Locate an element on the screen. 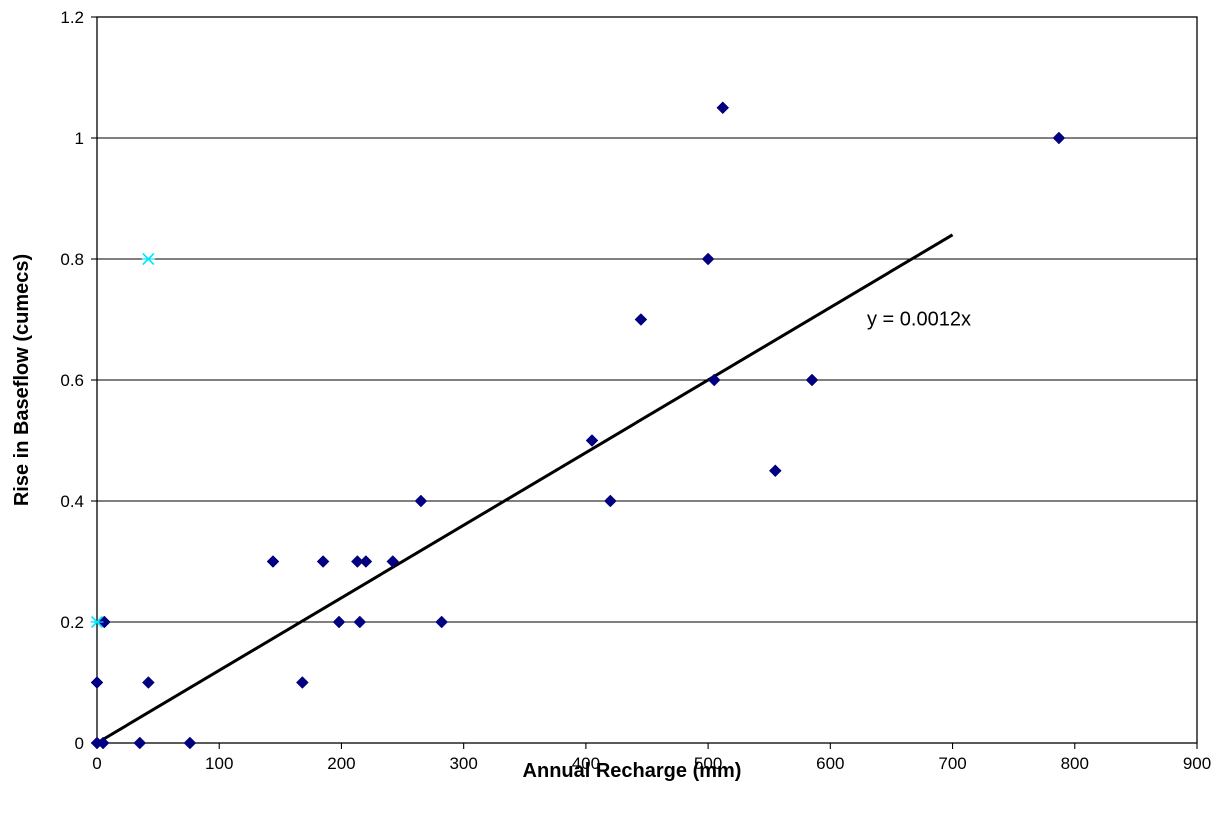 Image resolution: width=1226 pixels, height=816 pixels. x-tick-label: 200 is located at coordinates (341, 763).